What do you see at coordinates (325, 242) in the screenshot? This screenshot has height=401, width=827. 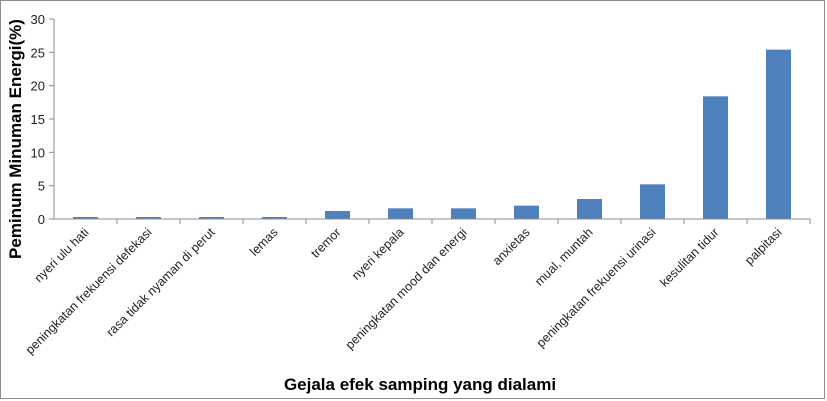 I see `x-category-label: tremor` at bounding box center [325, 242].